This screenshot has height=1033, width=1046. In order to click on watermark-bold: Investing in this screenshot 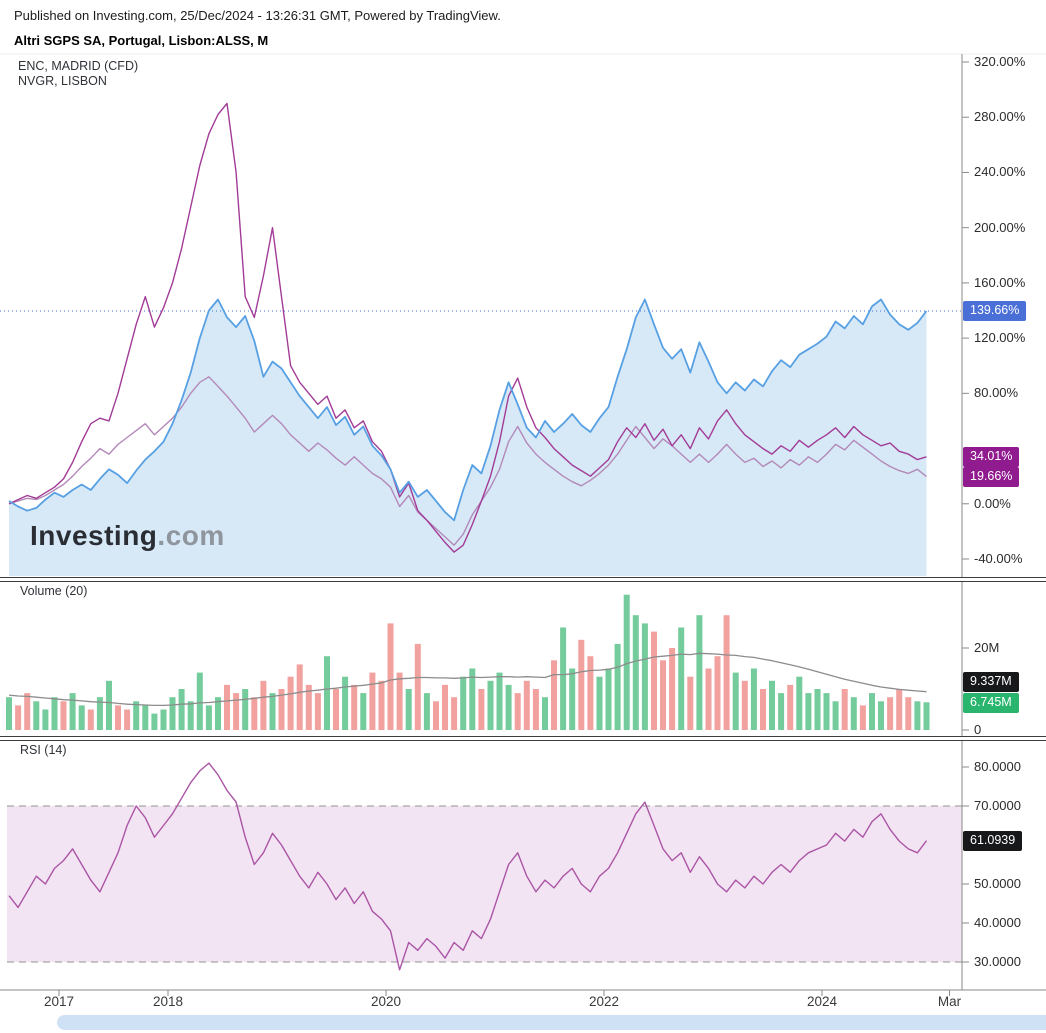, I will do `click(94, 535)`.